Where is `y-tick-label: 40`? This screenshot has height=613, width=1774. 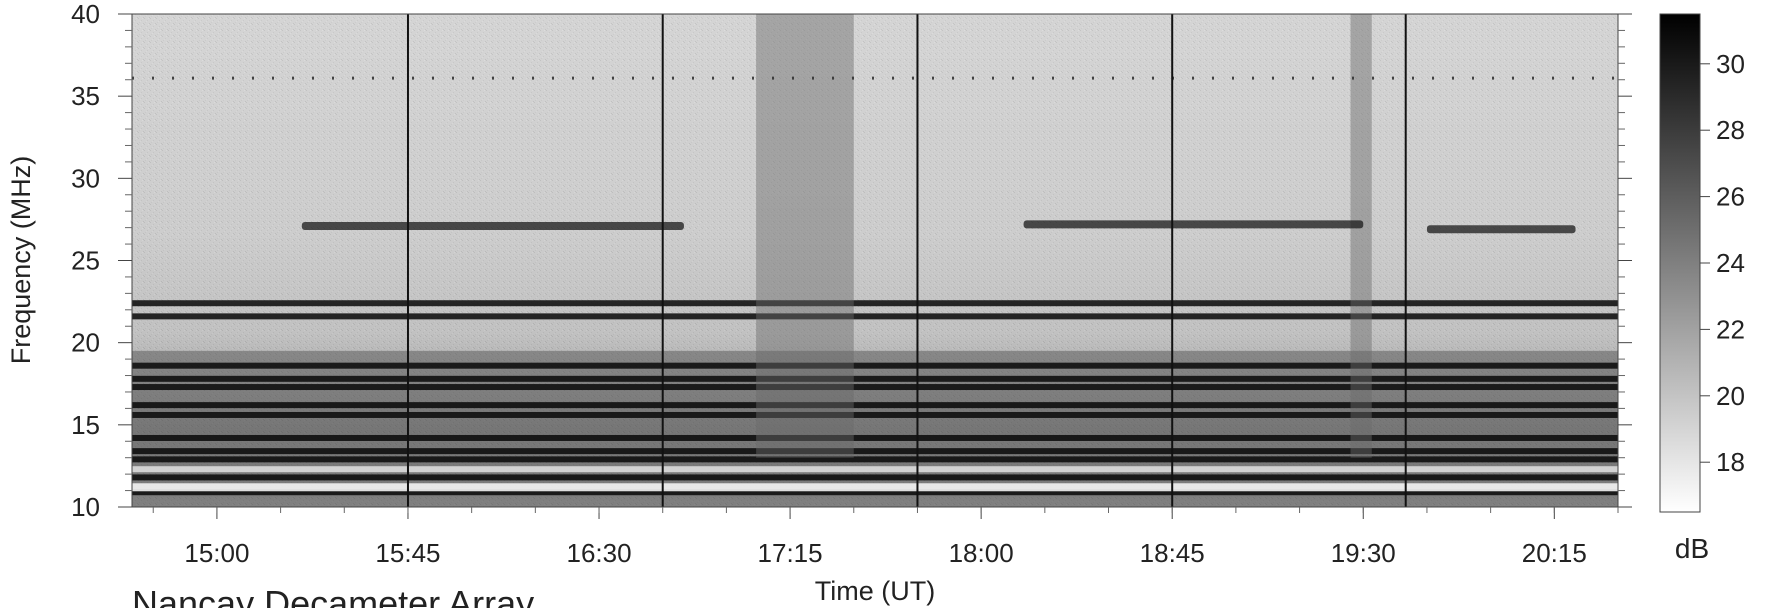
y-tick-label: 40 is located at coordinates (85, 14).